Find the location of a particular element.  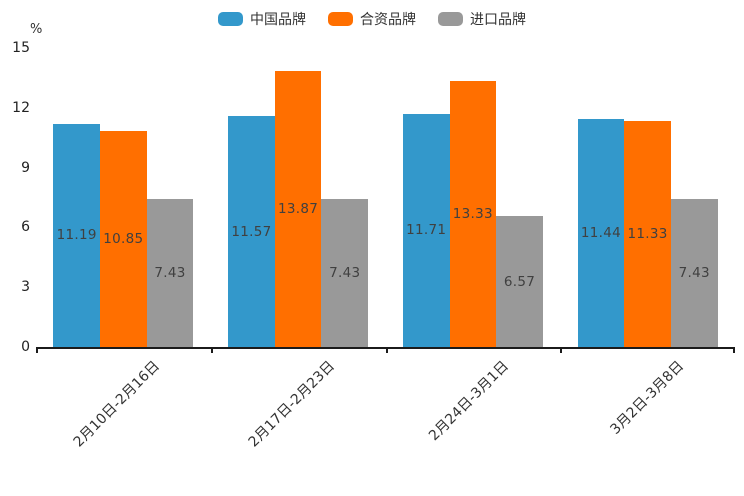

bar-合资品牌-2: 13.33 is located at coordinates (473, 214).